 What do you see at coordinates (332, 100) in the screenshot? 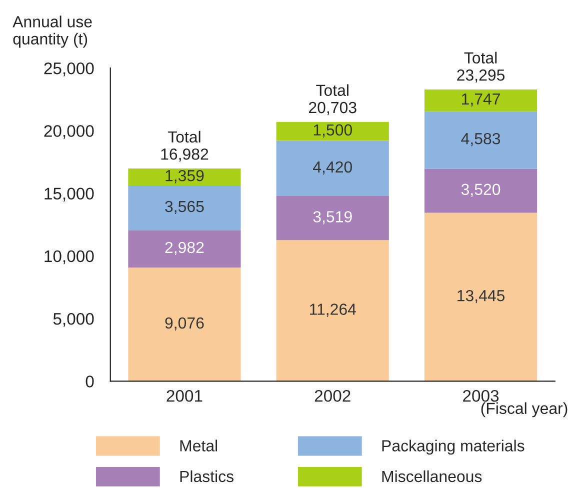
I see `total-label: Total 20,703` at bounding box center [332, 100].